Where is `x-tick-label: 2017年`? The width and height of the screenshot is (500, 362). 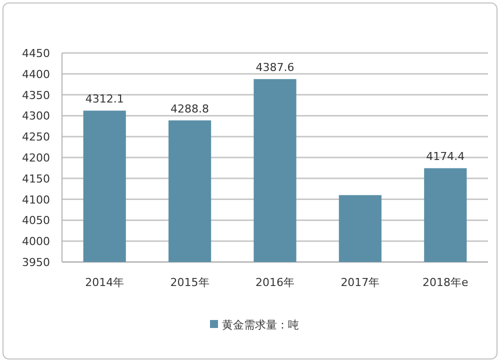
x-tick-label: 2017年 is located at coordinates (360, 282).